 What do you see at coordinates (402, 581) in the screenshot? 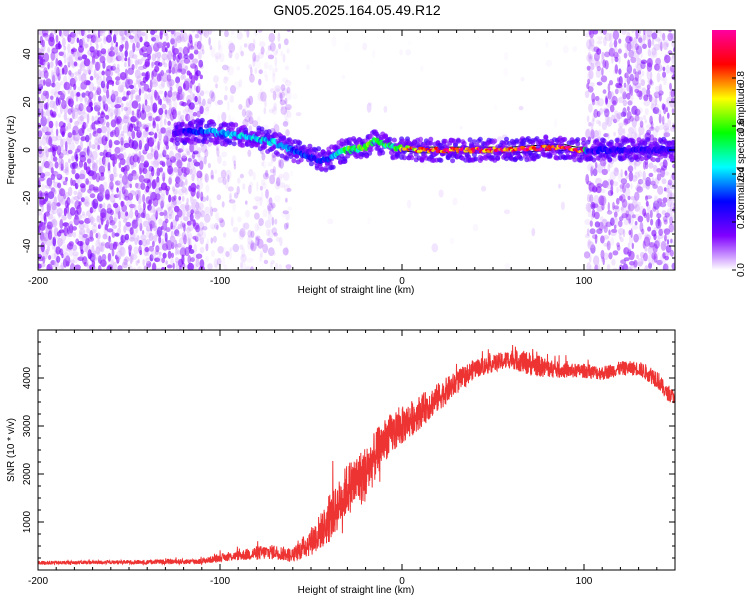
I see `snr-x-tick-label: 0` at bounding box center [402, 581].